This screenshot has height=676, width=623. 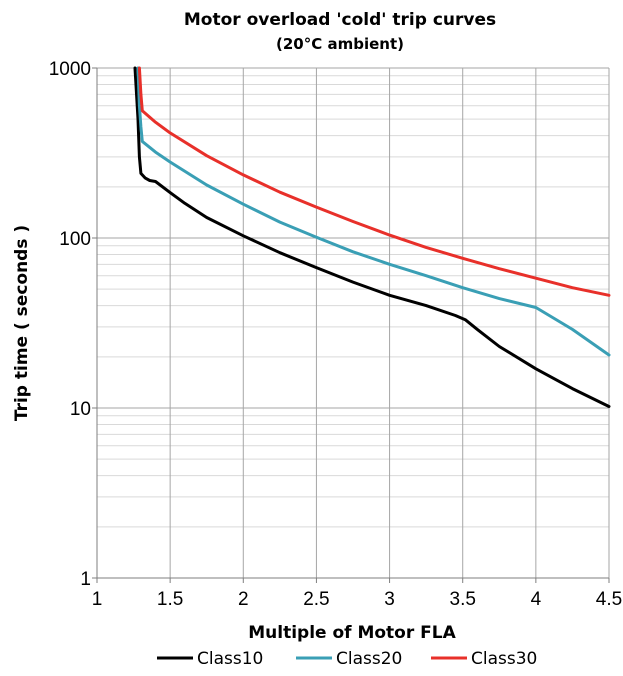 What do you see at coordinates (243, 599) in the screenshot?
I see `x-tick-label: 2` at bounding box center [243, 599].